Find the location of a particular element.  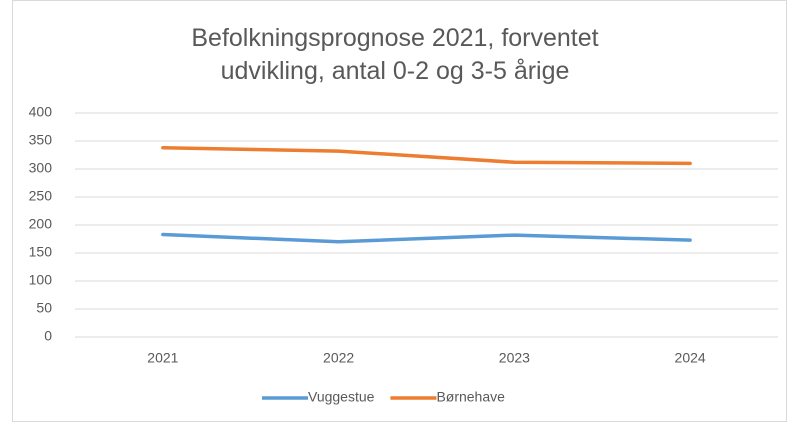

legend-label: Vuggestue is located at coordinates (341, 397).